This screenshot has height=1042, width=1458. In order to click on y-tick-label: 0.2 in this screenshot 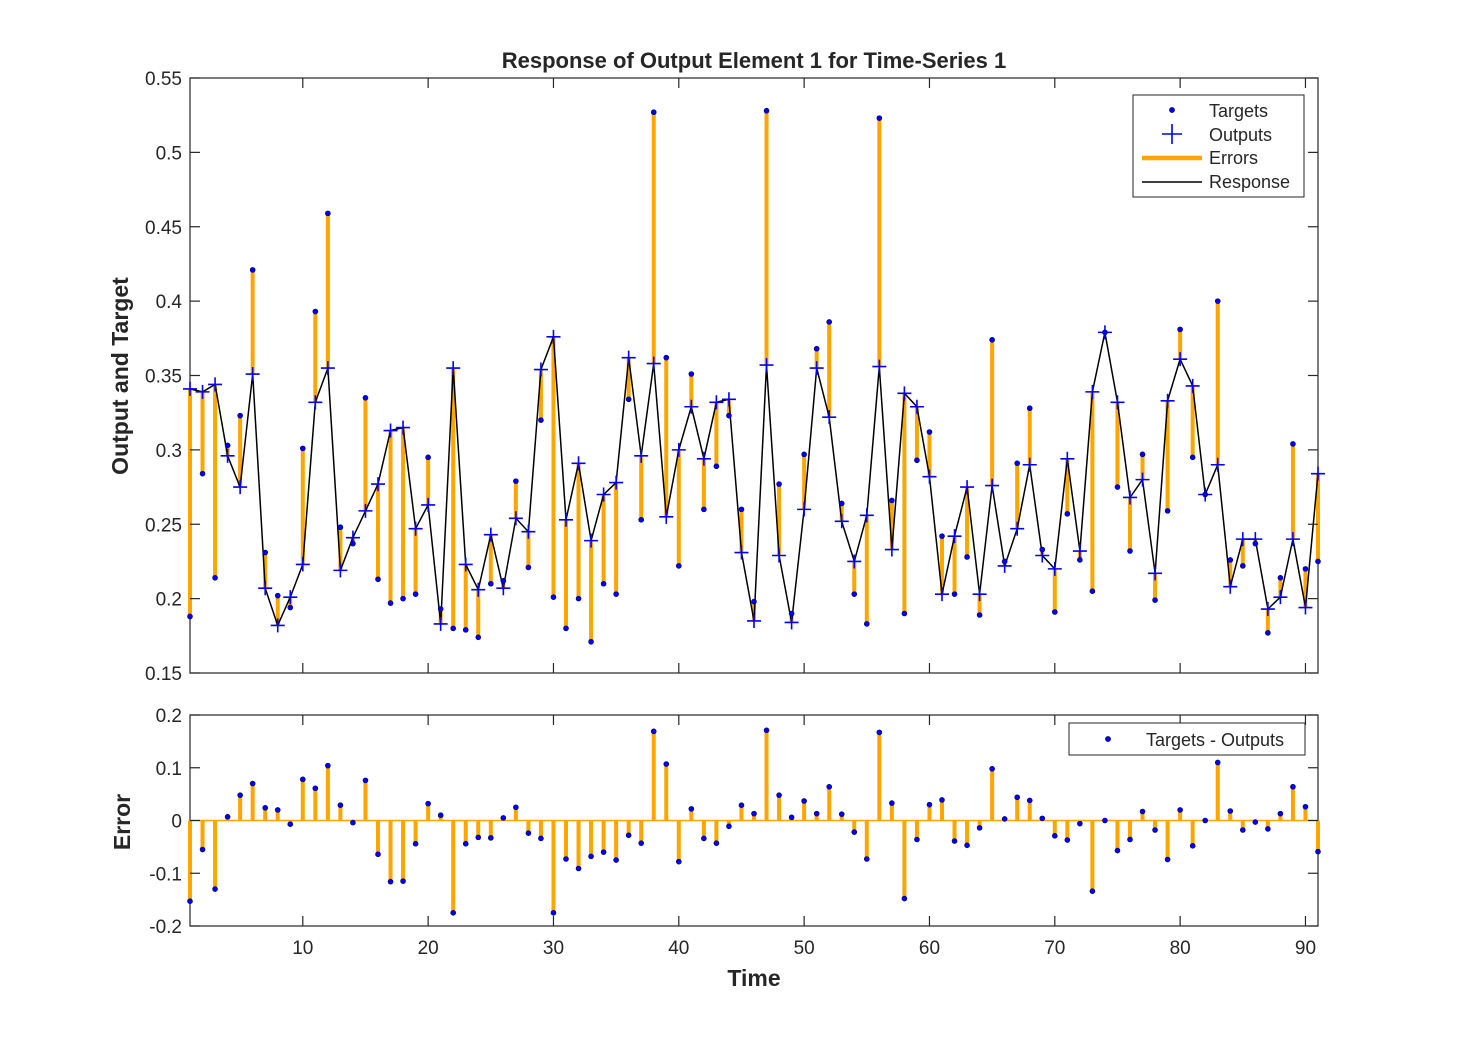, I will do `click(169, 716)`.